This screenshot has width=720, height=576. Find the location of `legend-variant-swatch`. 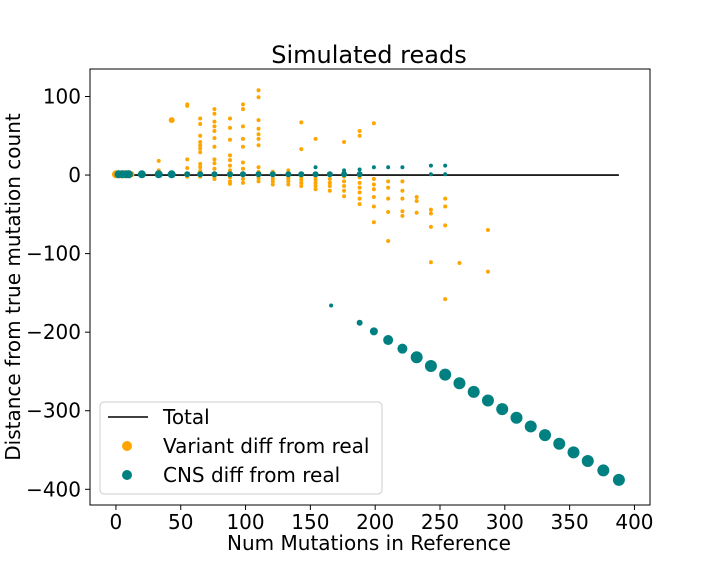

legend-variant-swatch is located at coordinates (127, 446).